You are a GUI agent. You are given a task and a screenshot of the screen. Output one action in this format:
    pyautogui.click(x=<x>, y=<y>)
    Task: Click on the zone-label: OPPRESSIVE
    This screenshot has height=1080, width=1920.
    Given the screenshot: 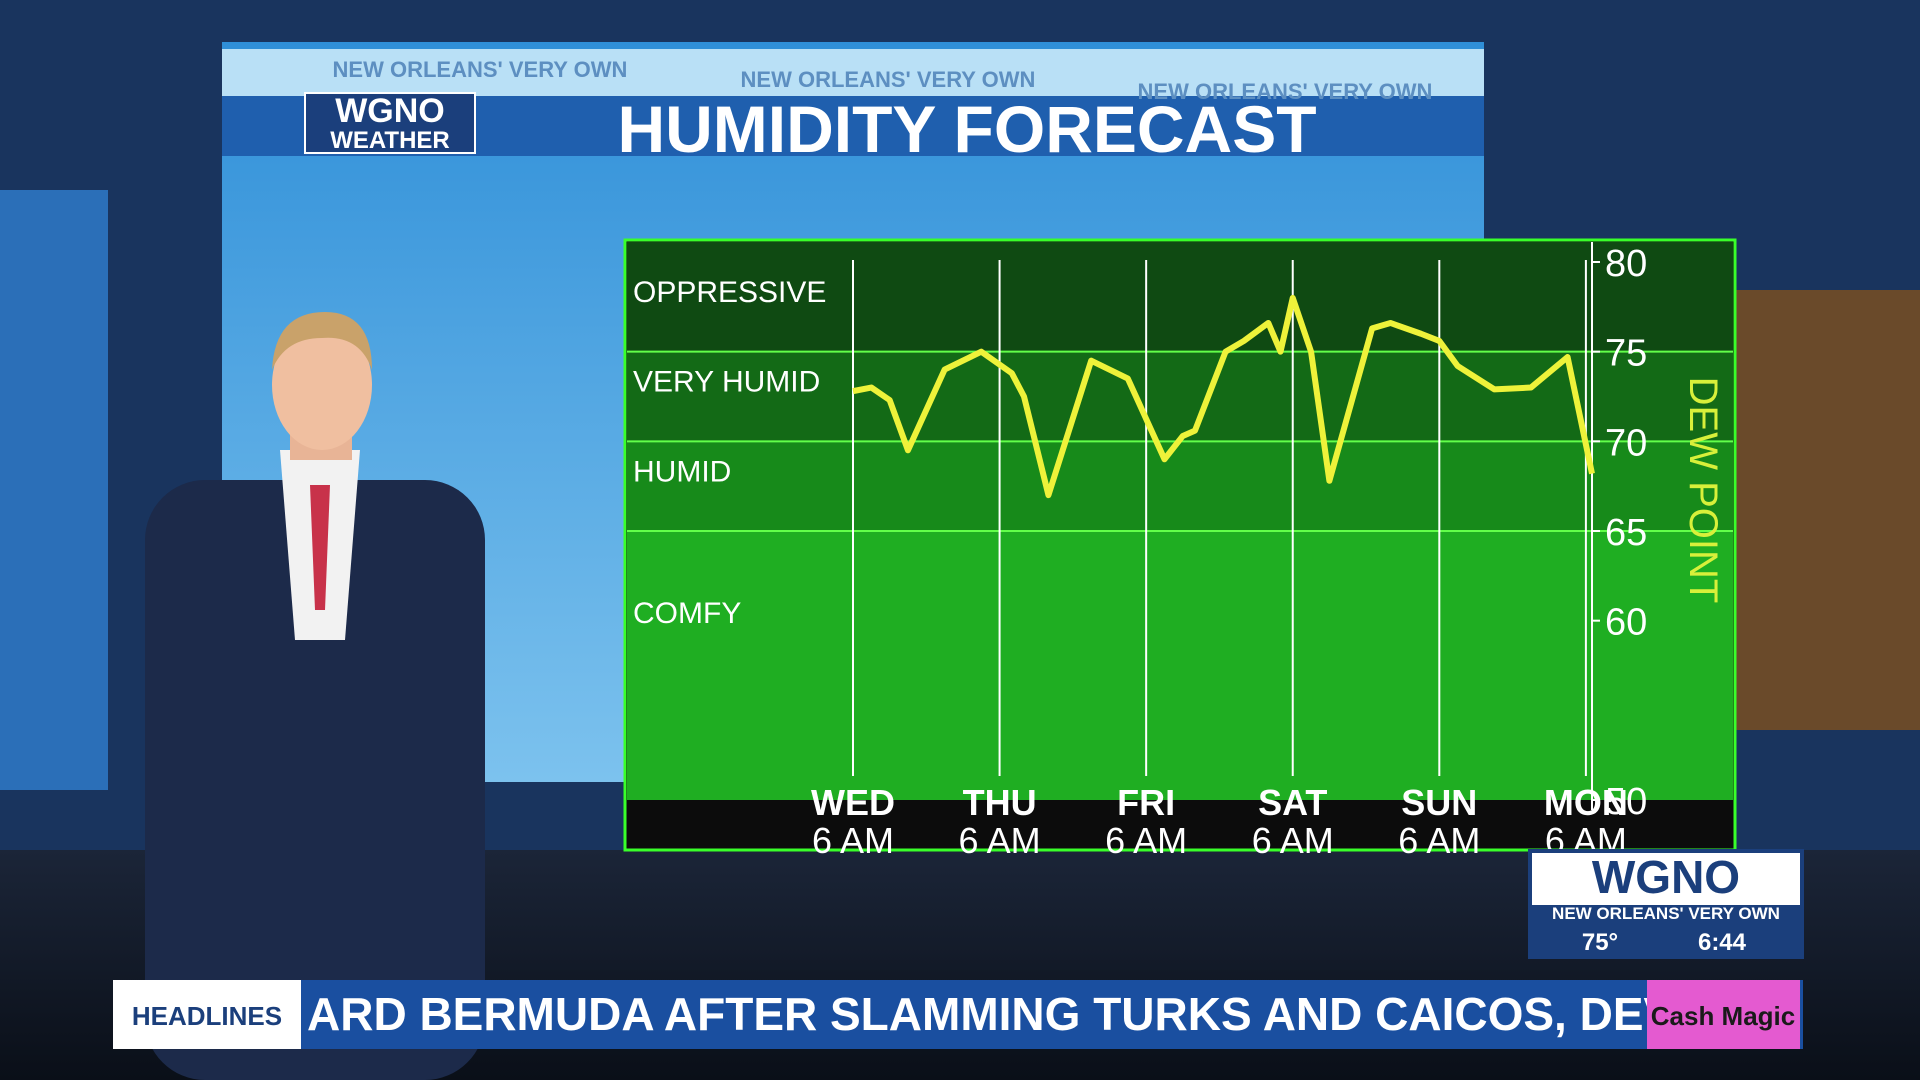 What is the action you would take?
    pyautogui.click(x=729, y=292)
    